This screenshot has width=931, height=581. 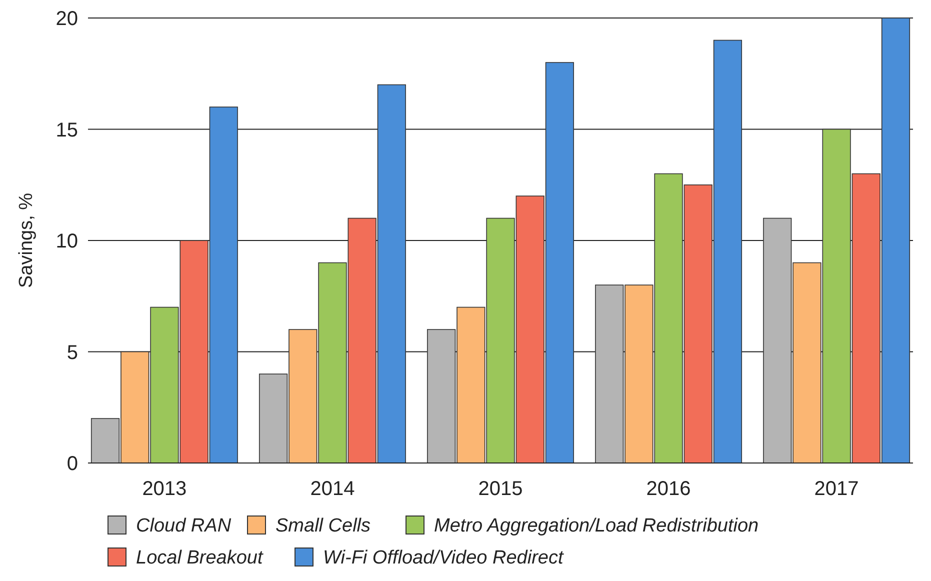 What do you see at coordinates (67, 19) in the screenshot?
I see `y-tick-label: 20` at bounding box center [67, 19].